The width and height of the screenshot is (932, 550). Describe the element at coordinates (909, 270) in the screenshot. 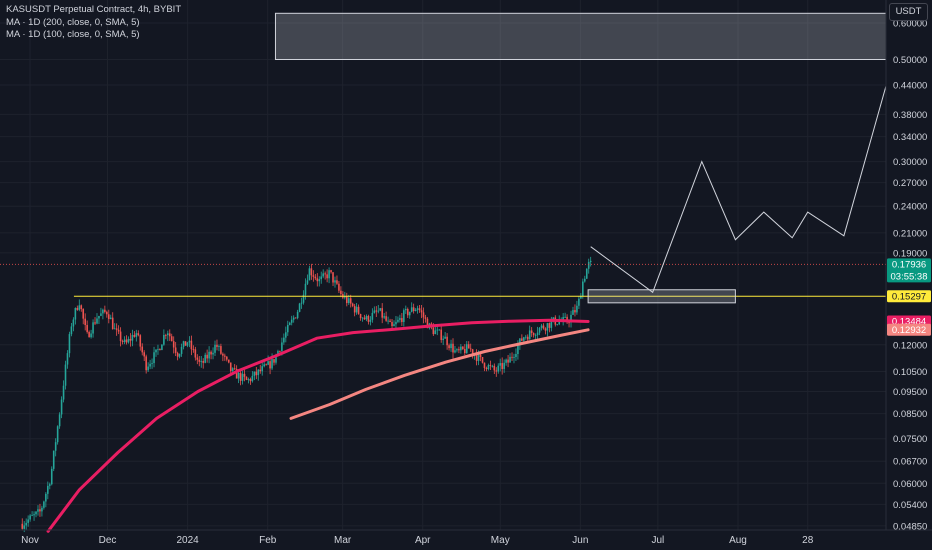

I see `price-tag-bg` at that location.